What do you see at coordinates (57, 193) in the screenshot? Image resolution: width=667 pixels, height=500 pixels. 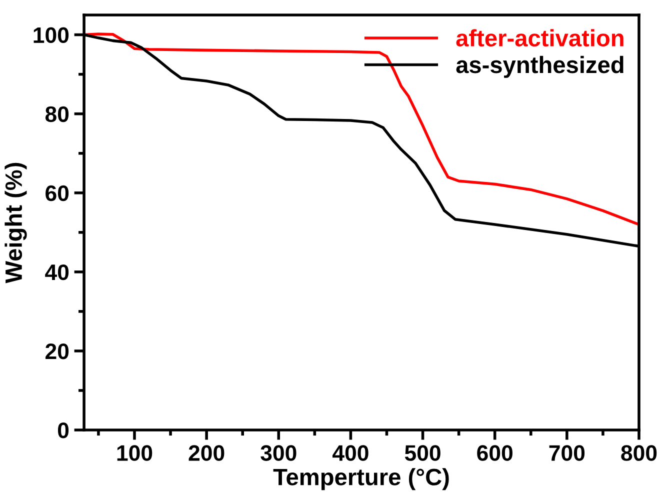 I see `y-tick-label: 60` at bounding box center [57, 193].